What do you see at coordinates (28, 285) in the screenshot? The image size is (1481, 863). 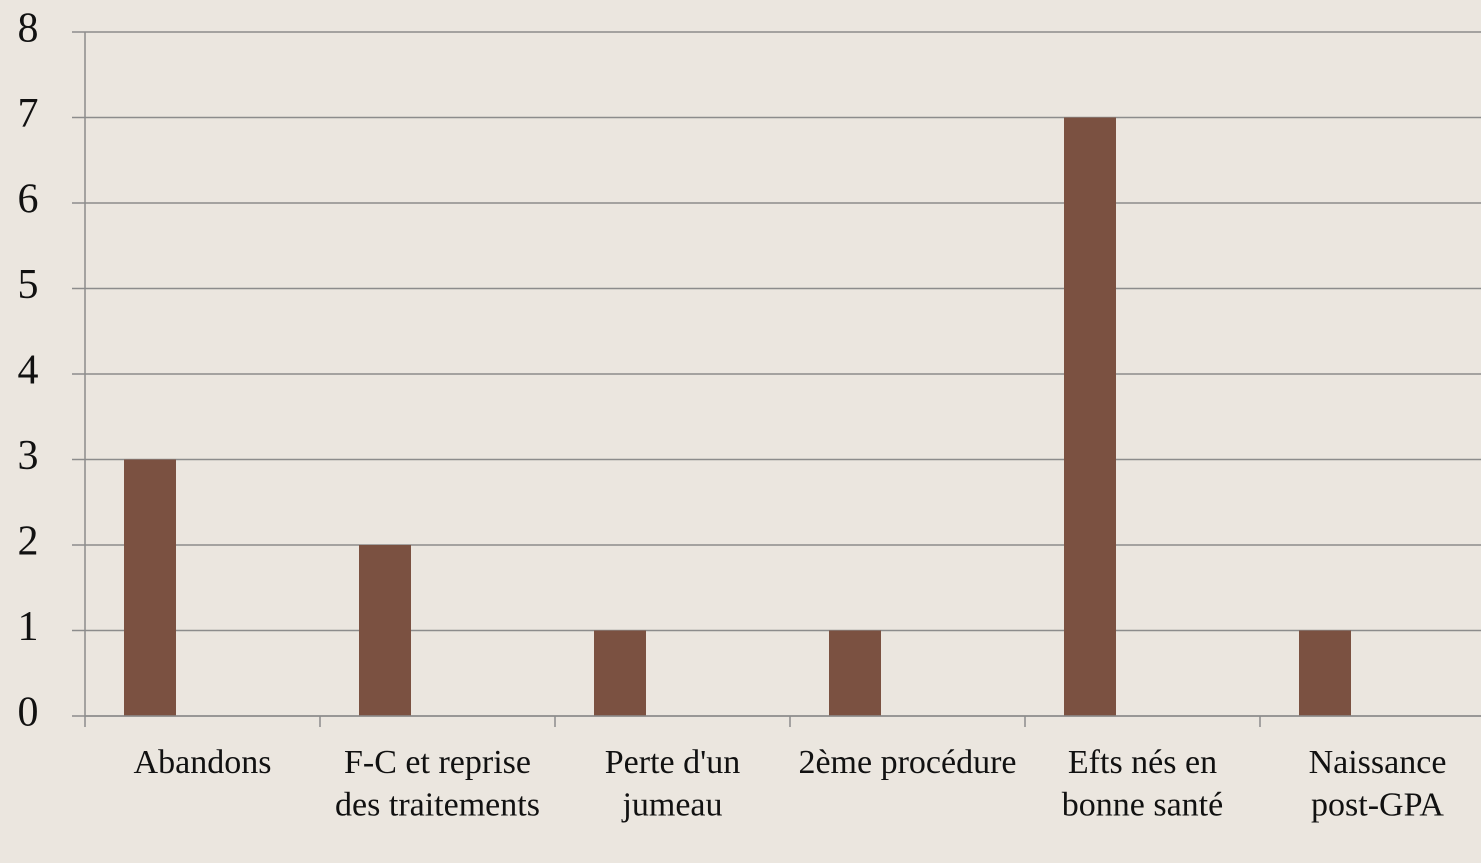 I see `y-tick-label: 5` at bounding box center [28, 285].